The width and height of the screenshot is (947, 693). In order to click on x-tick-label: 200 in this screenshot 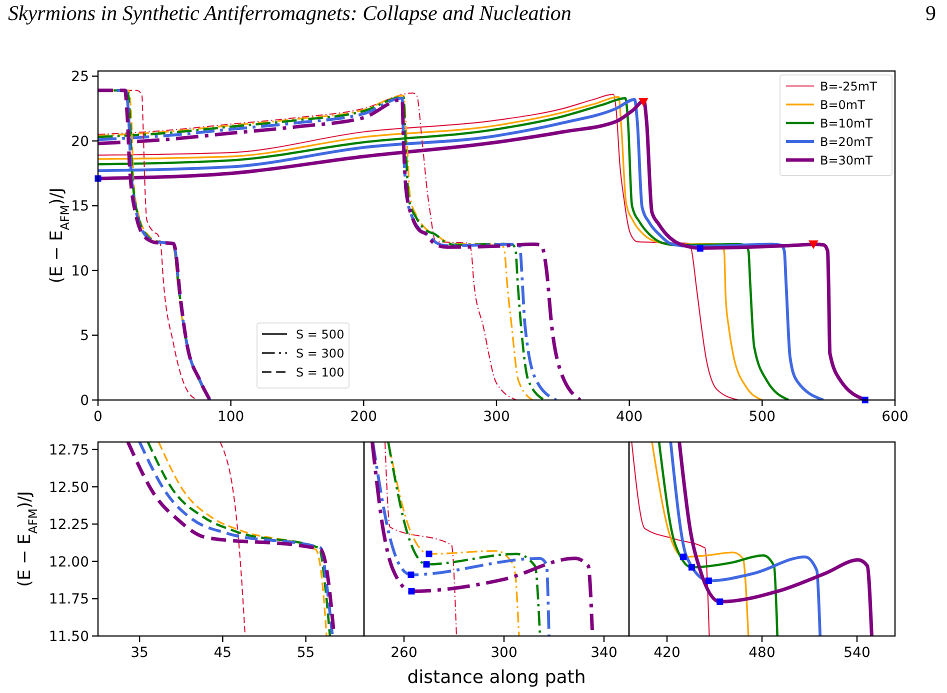, I will do `click(364, 417)`.